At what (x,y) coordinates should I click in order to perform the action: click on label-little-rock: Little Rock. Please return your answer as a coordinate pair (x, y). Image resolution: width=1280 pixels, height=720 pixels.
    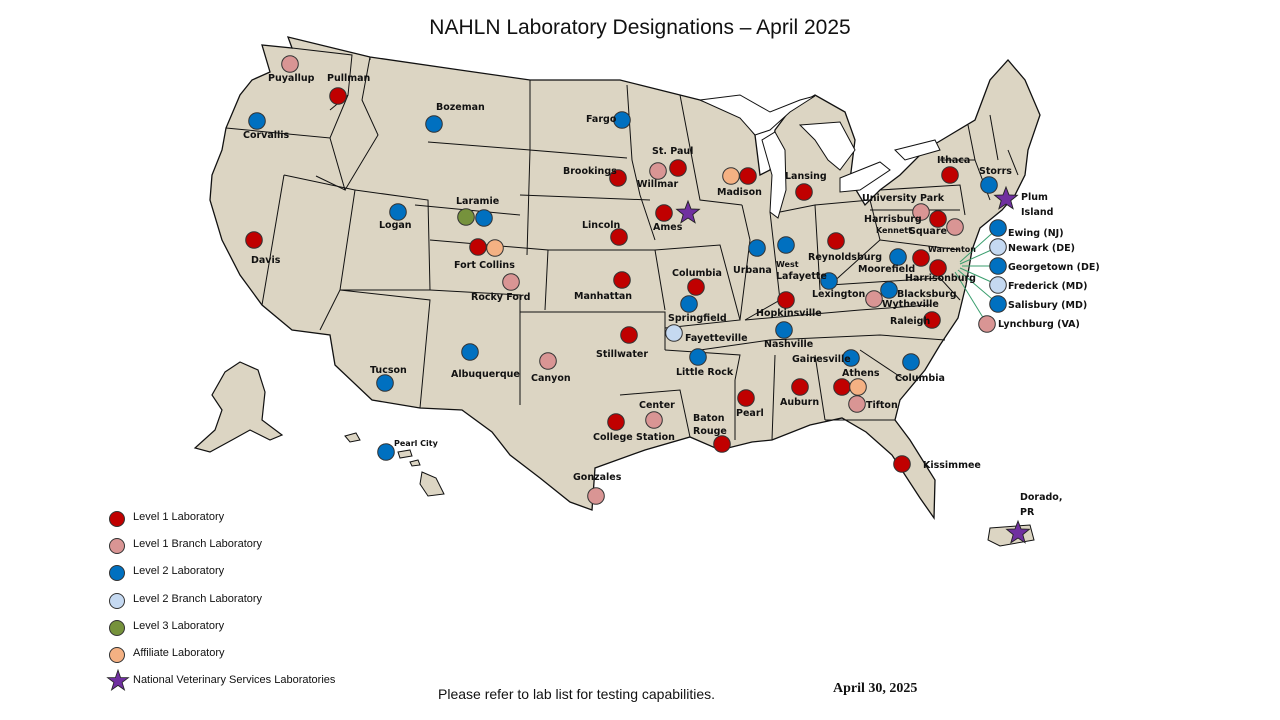
    Looking at the image, I should click on (705, 372).